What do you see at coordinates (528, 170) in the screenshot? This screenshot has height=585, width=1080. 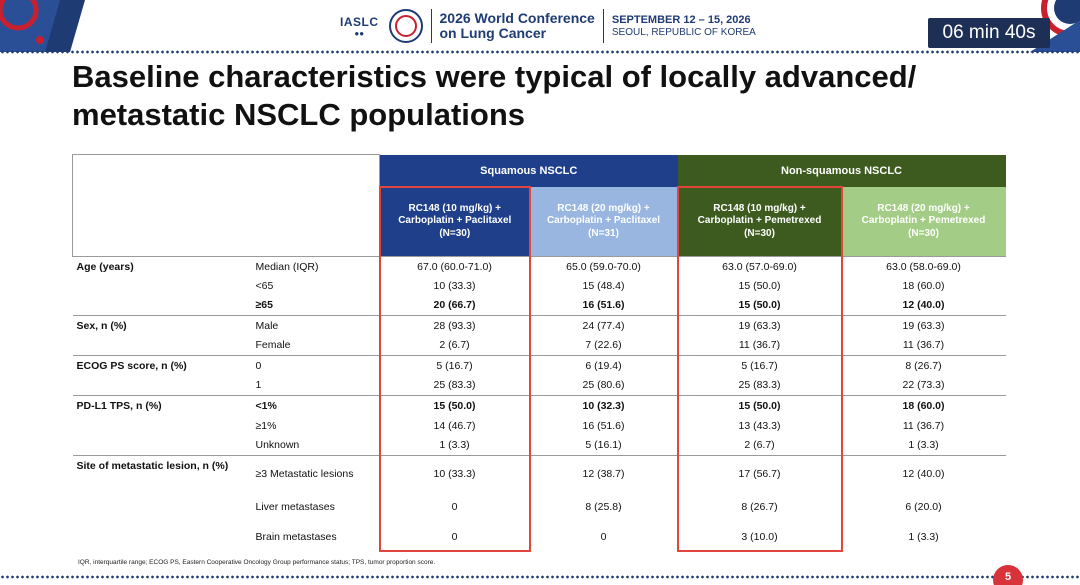 I see `group-header-squamous: Squamous NSCLC` at bounding box center [528, 170].